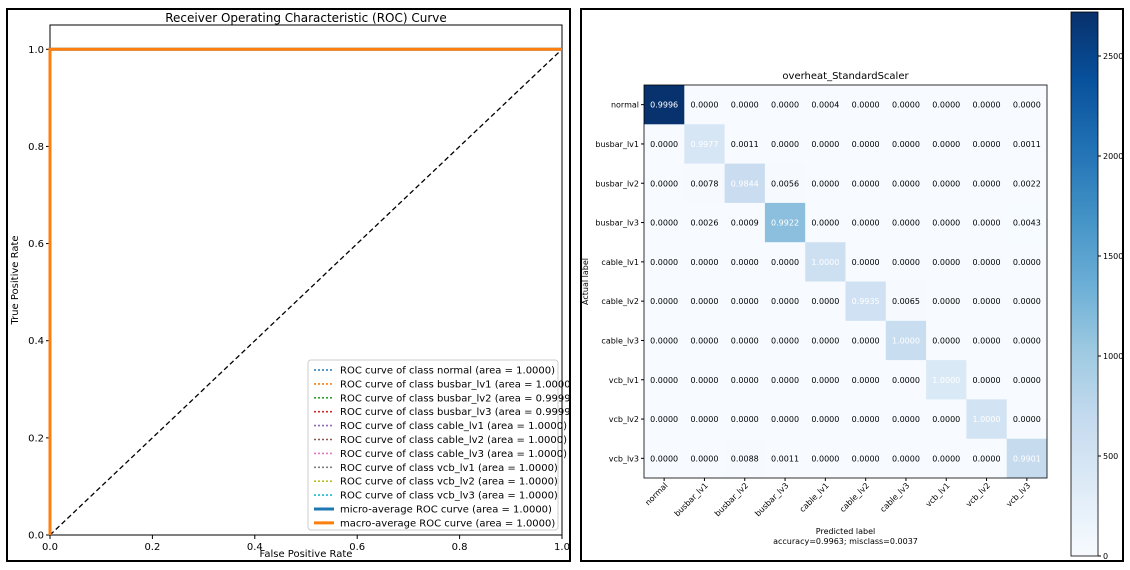  Describe the element at coordinates (36, 50) in the screenshot. I see `roc-y-tick-label: 1.0` at that location.